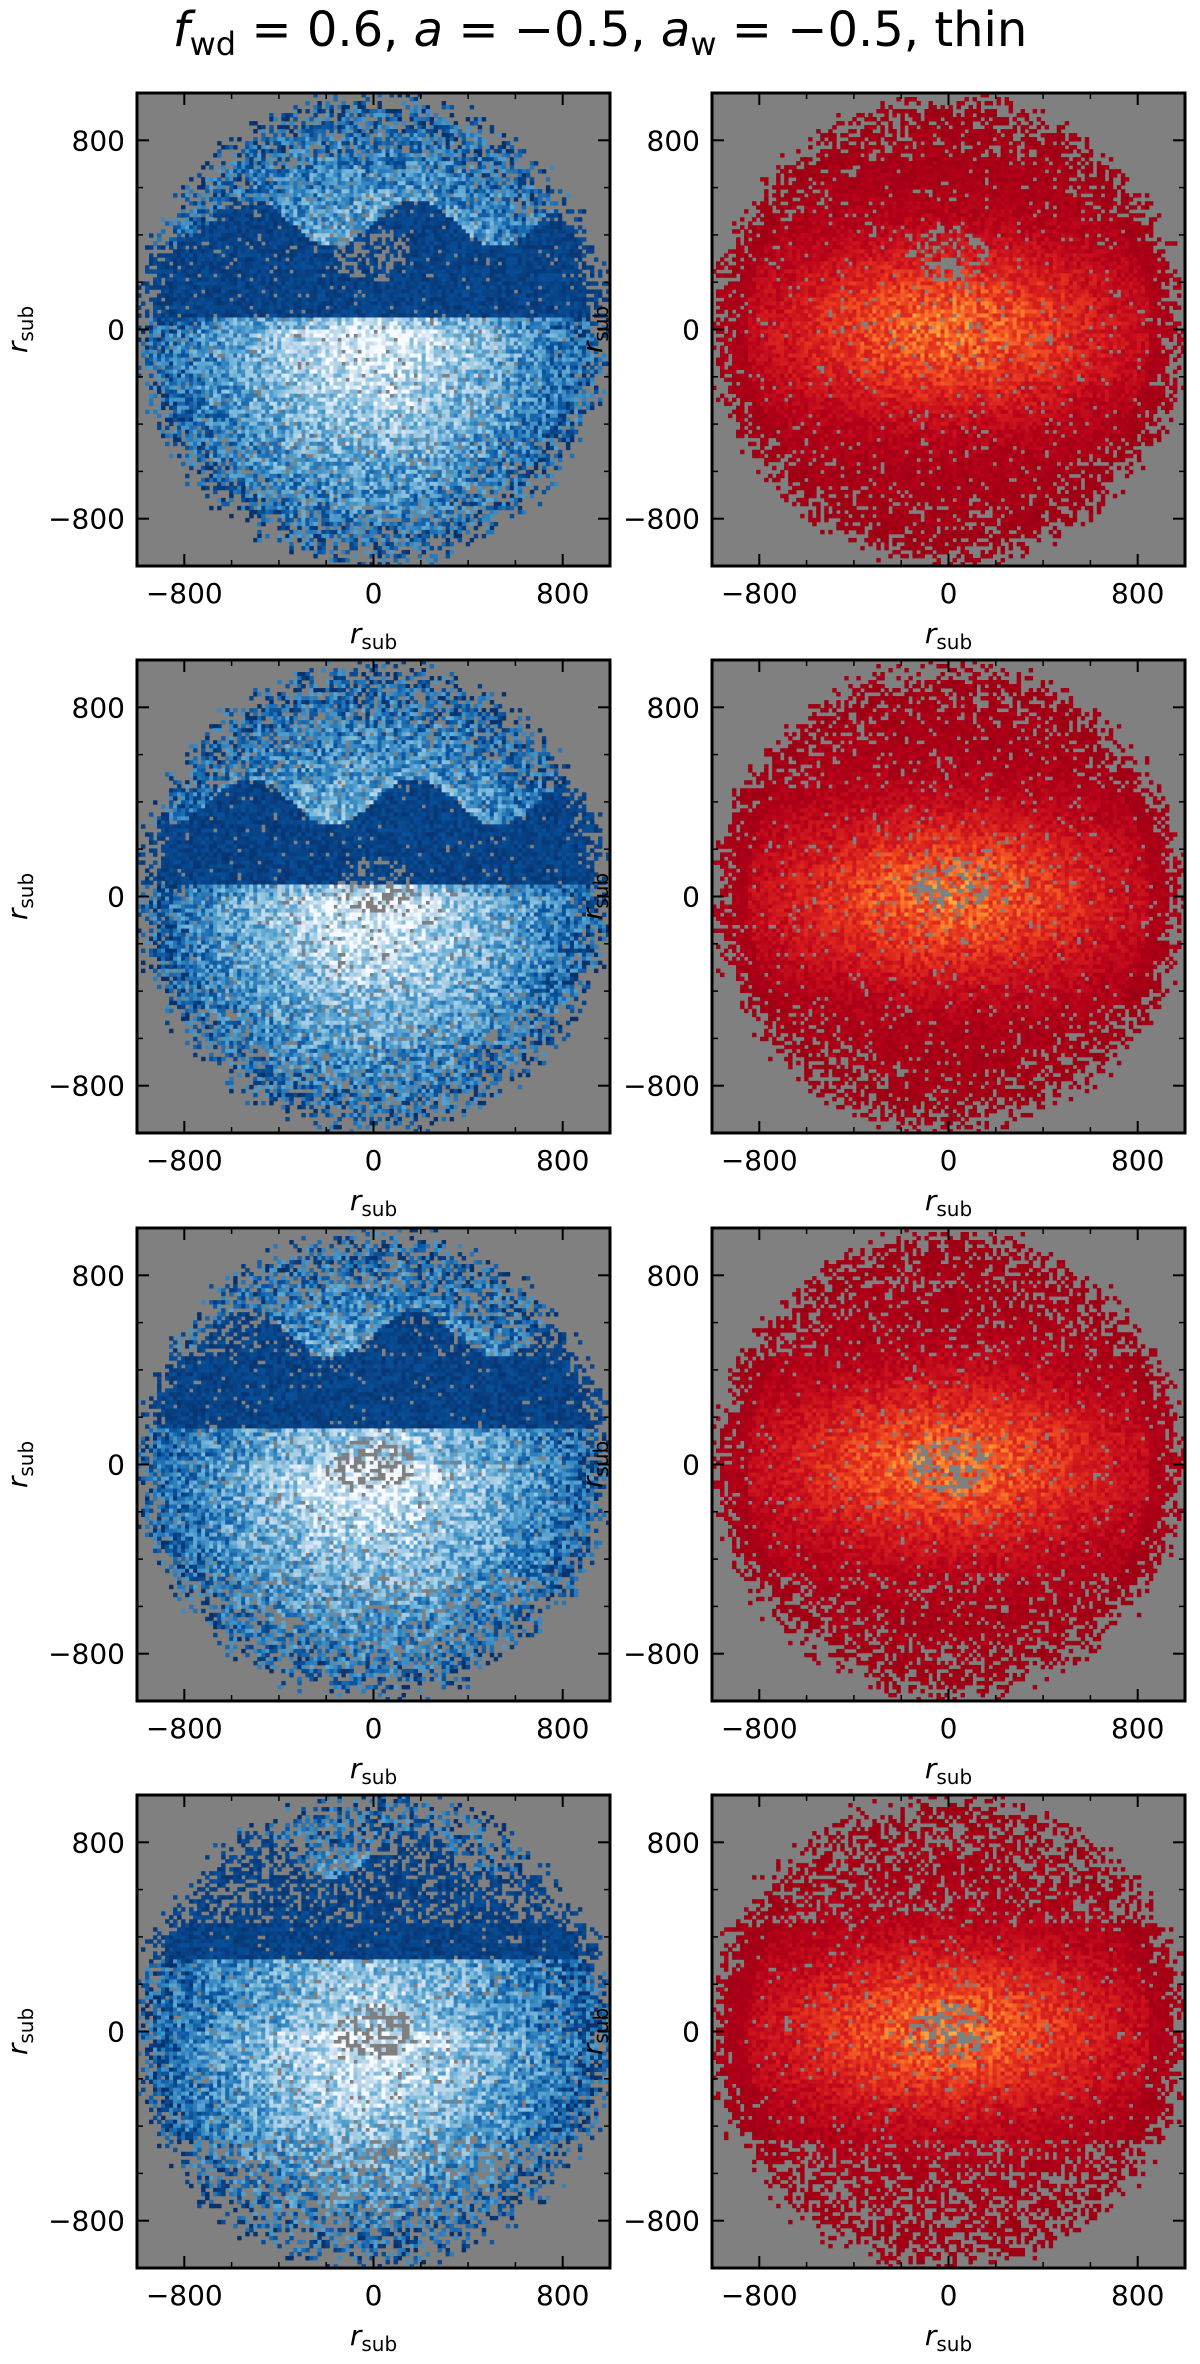  I want to click on panel-3-left: −800 0 800 −800 0 800 rsub rsub, so click(305, 1508).